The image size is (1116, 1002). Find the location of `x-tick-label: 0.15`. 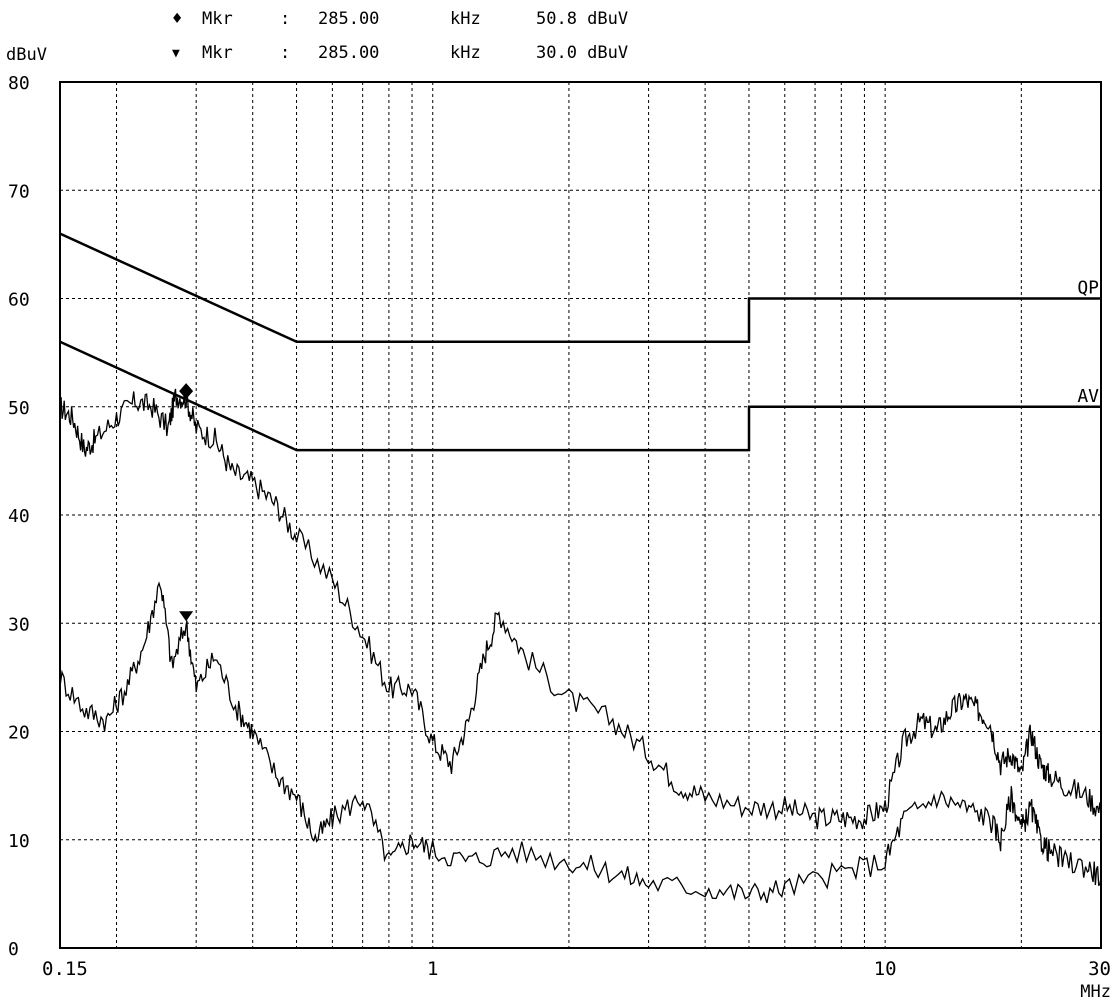

x-tick-label: 0.15 is located at coordinates (65, 969).